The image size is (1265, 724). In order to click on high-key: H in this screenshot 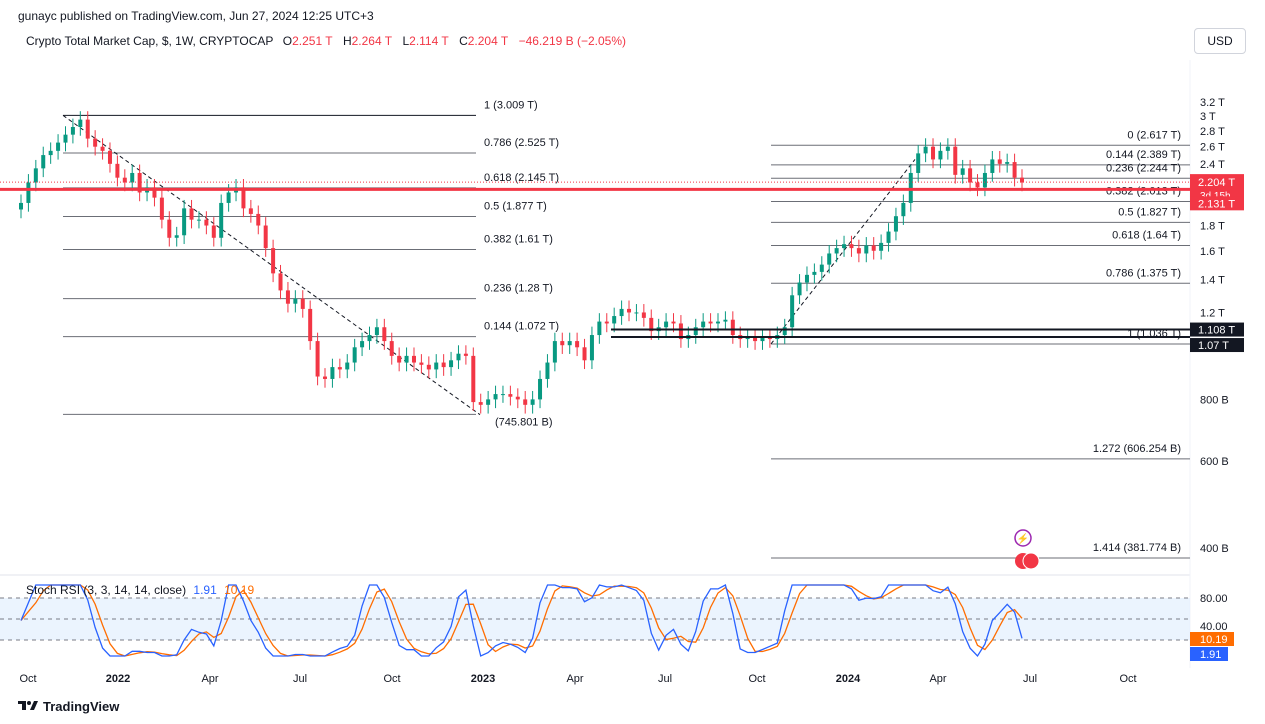, I will do `click(347, 41)`.